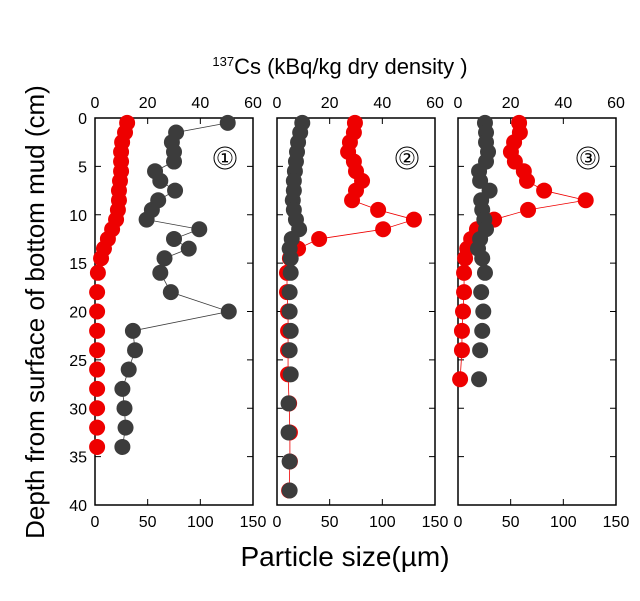 Image resolution: width=640 pixels, height=601 pixels. Describe the element at coordinates (407, 159) in the screenshot. I see `panel-label: ②` at that location.